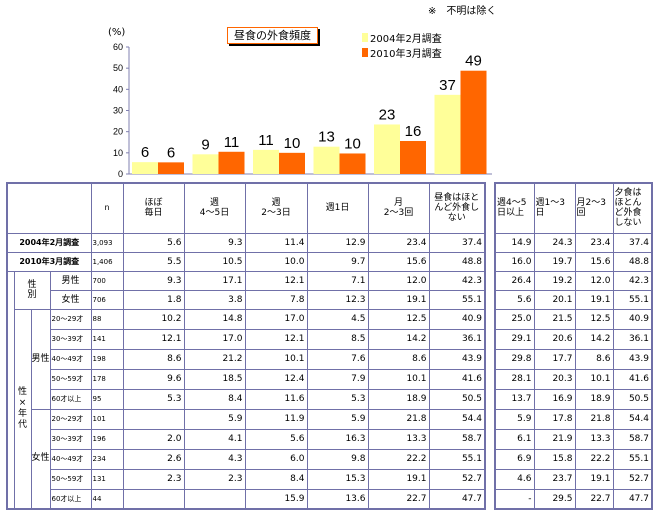 The height and width of the screenshot is (524, 659). Describe the element at coordinates (457, 499) in the screenshot. I see `value-cell: 47.7` at that location.